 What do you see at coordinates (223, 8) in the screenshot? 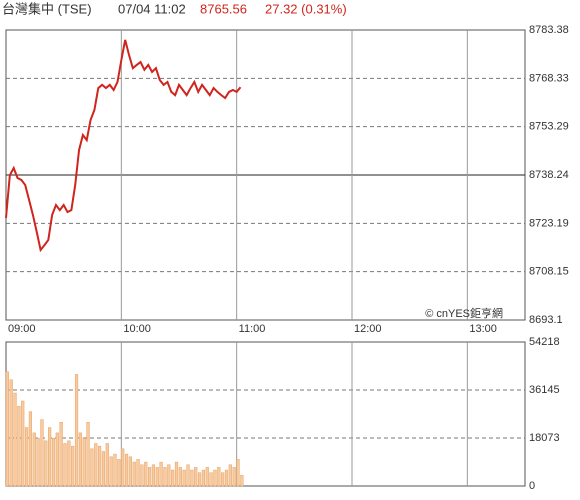
I see `quote-price: 8765.56` at bounding box center [223, 8].